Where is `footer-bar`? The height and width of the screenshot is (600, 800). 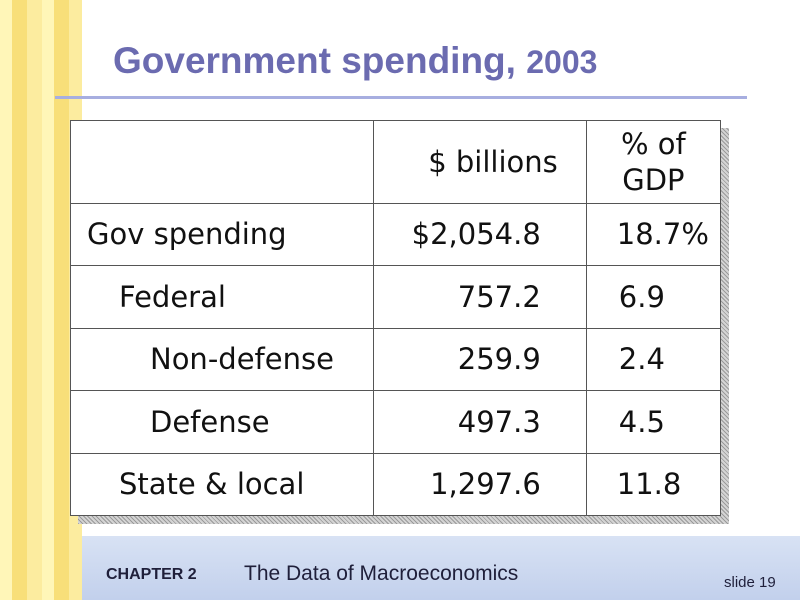 footer-bar is located at coordinates (441, 568).